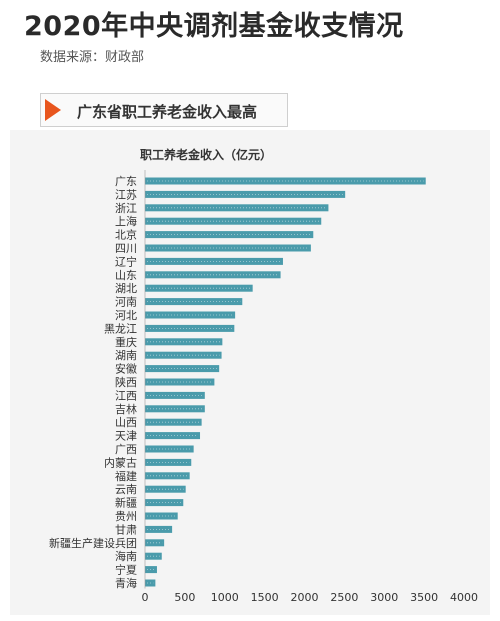 This screenshot has height=621, width=500. Describe the element at coordinates (120, 462) in the screenshot. I see `category-label-21: 内蒙古` at that location.